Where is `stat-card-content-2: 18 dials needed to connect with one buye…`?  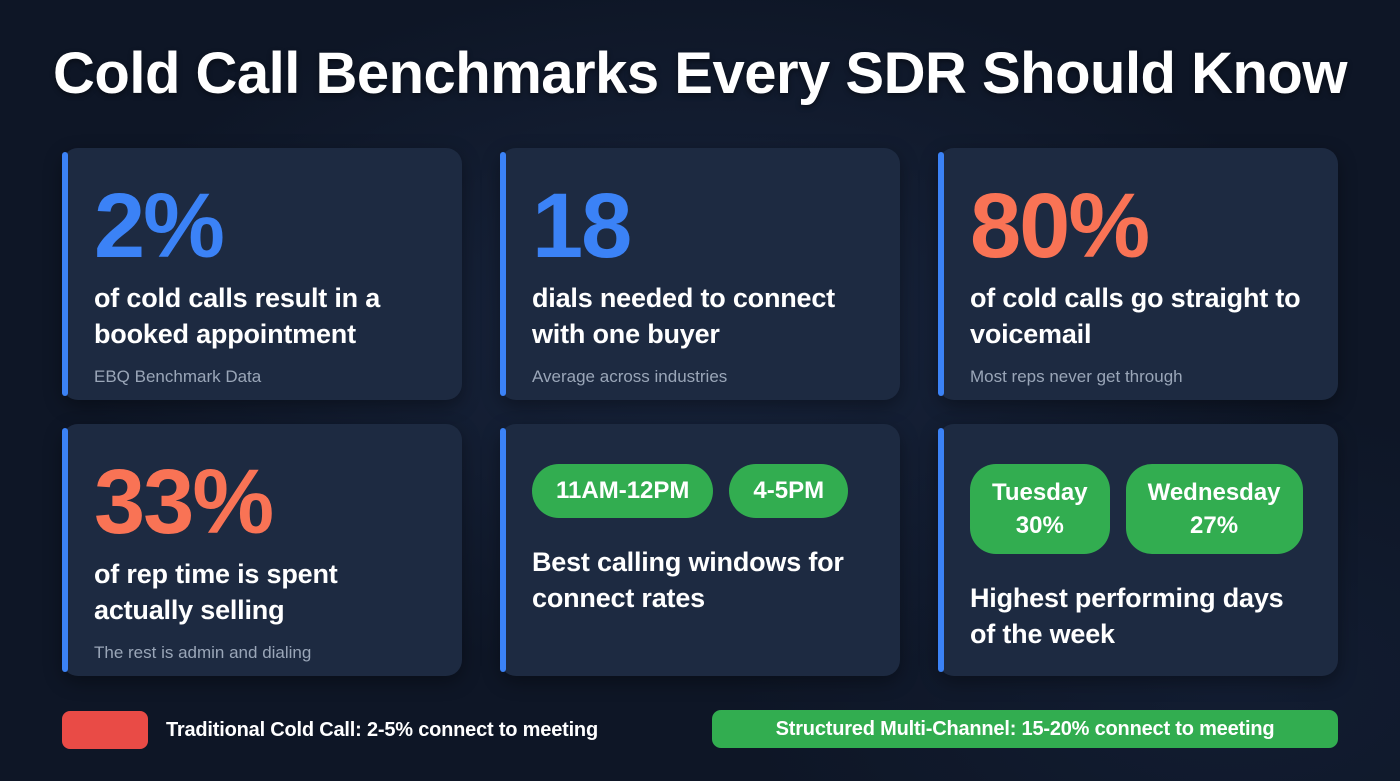
stat-card-content-2: 18 dials needed to connect with one buye… is located at coordinates (699, 289).